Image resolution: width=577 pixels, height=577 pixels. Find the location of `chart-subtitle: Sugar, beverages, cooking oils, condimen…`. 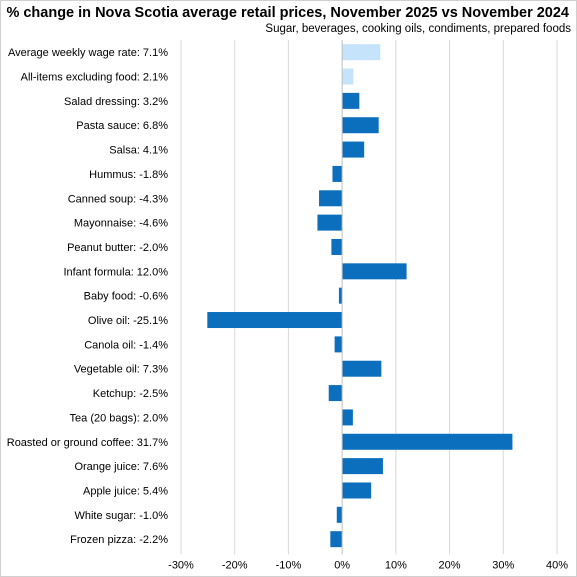

chart-subtitle: Sugar, beverages, cooking oils, condimen… is located at coordinates (418, 29).